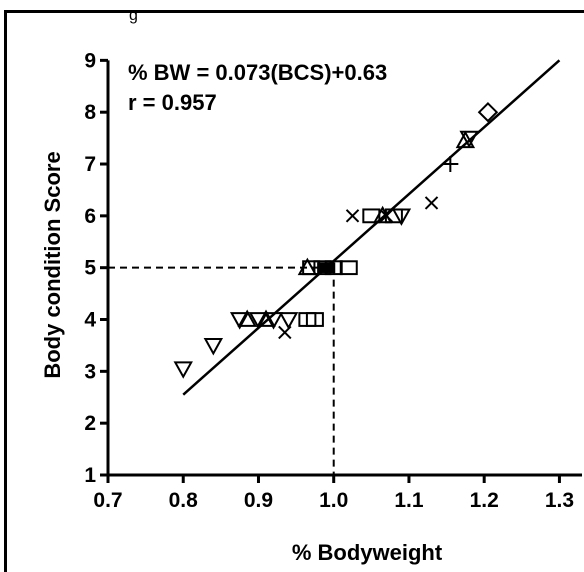  What do you see at coordinates (90, 112) in the screenshot?
I see `y-tick-label: 8` at bounding box center [90, 112].